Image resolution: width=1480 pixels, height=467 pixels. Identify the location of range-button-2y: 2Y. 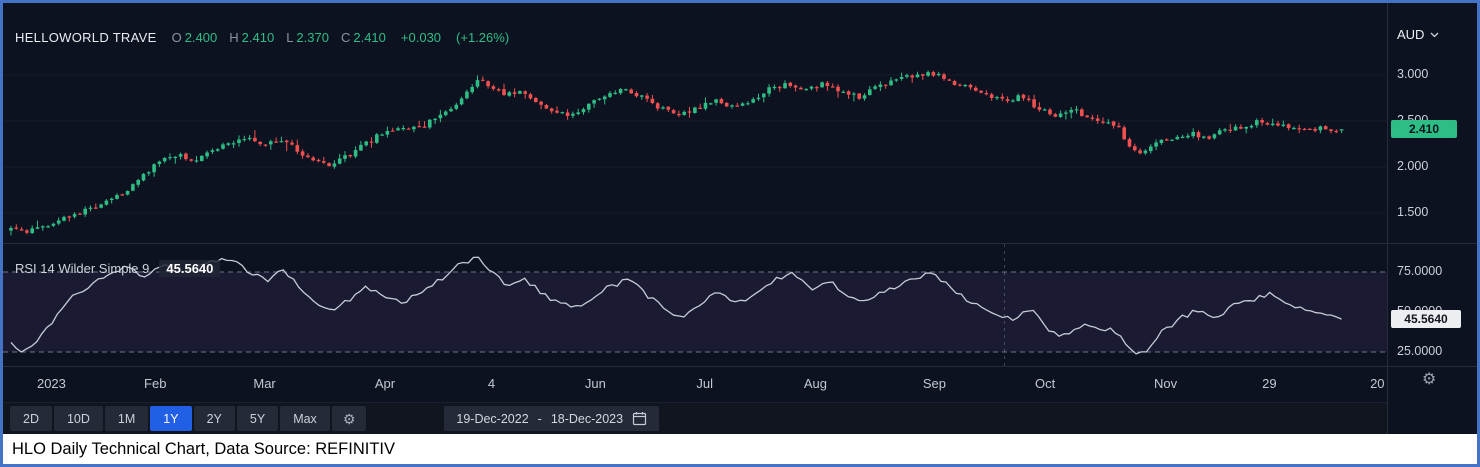
(214, 418).